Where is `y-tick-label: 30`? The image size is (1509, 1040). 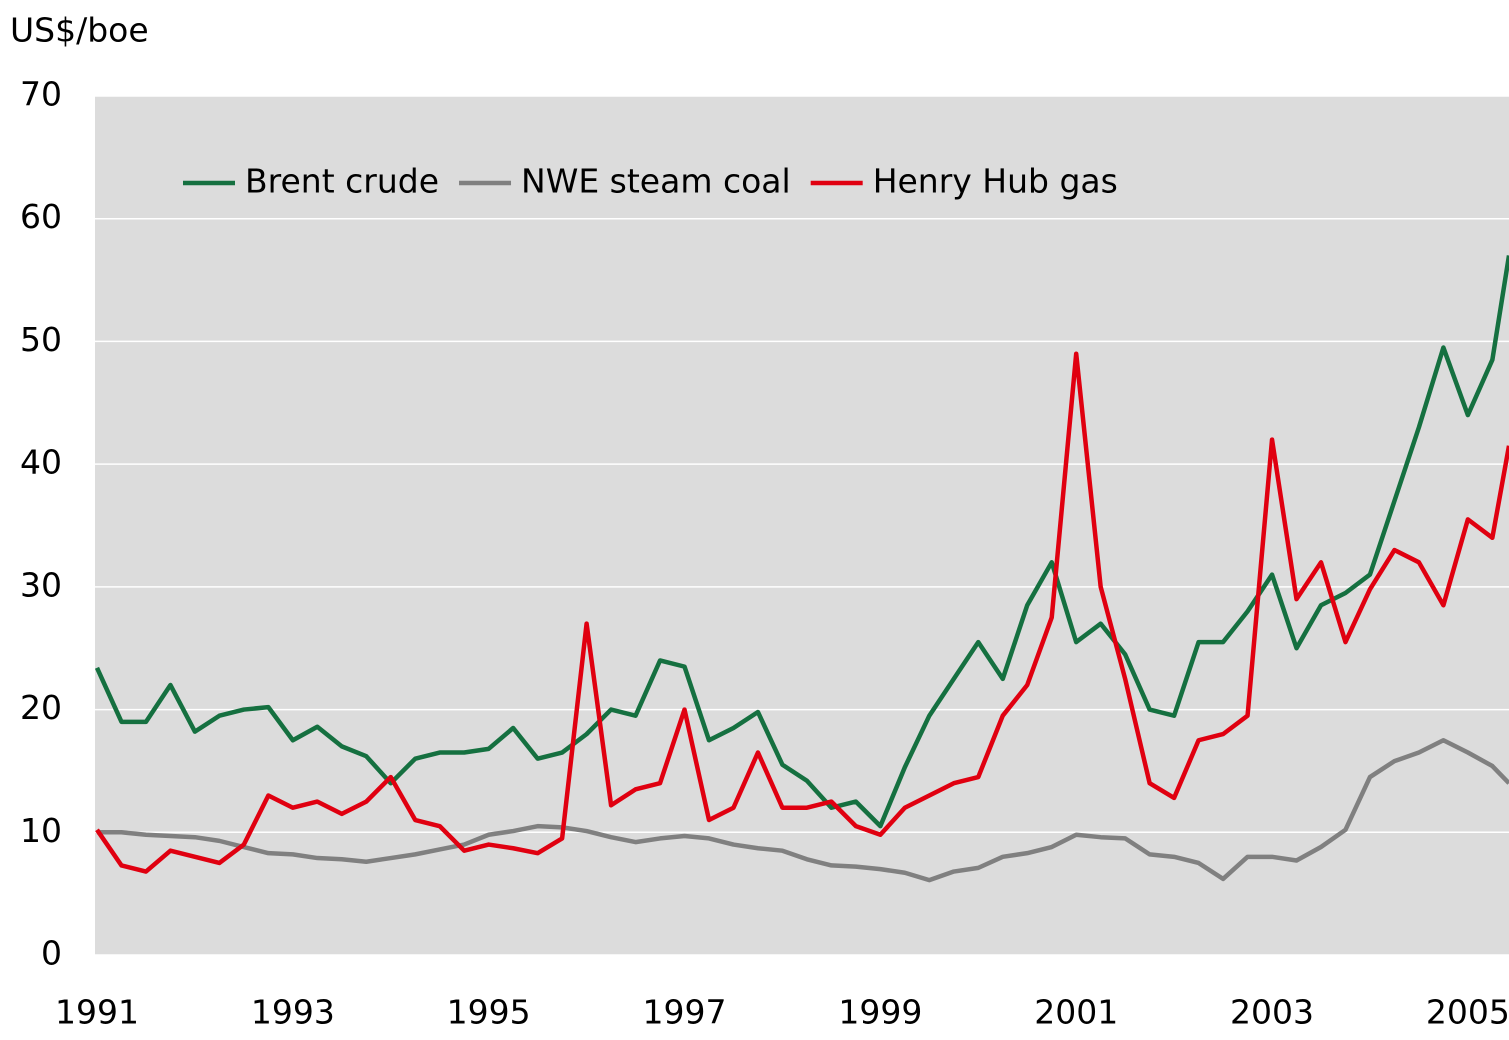 y-tick-label: 30 is located at coordinates (41, 584).